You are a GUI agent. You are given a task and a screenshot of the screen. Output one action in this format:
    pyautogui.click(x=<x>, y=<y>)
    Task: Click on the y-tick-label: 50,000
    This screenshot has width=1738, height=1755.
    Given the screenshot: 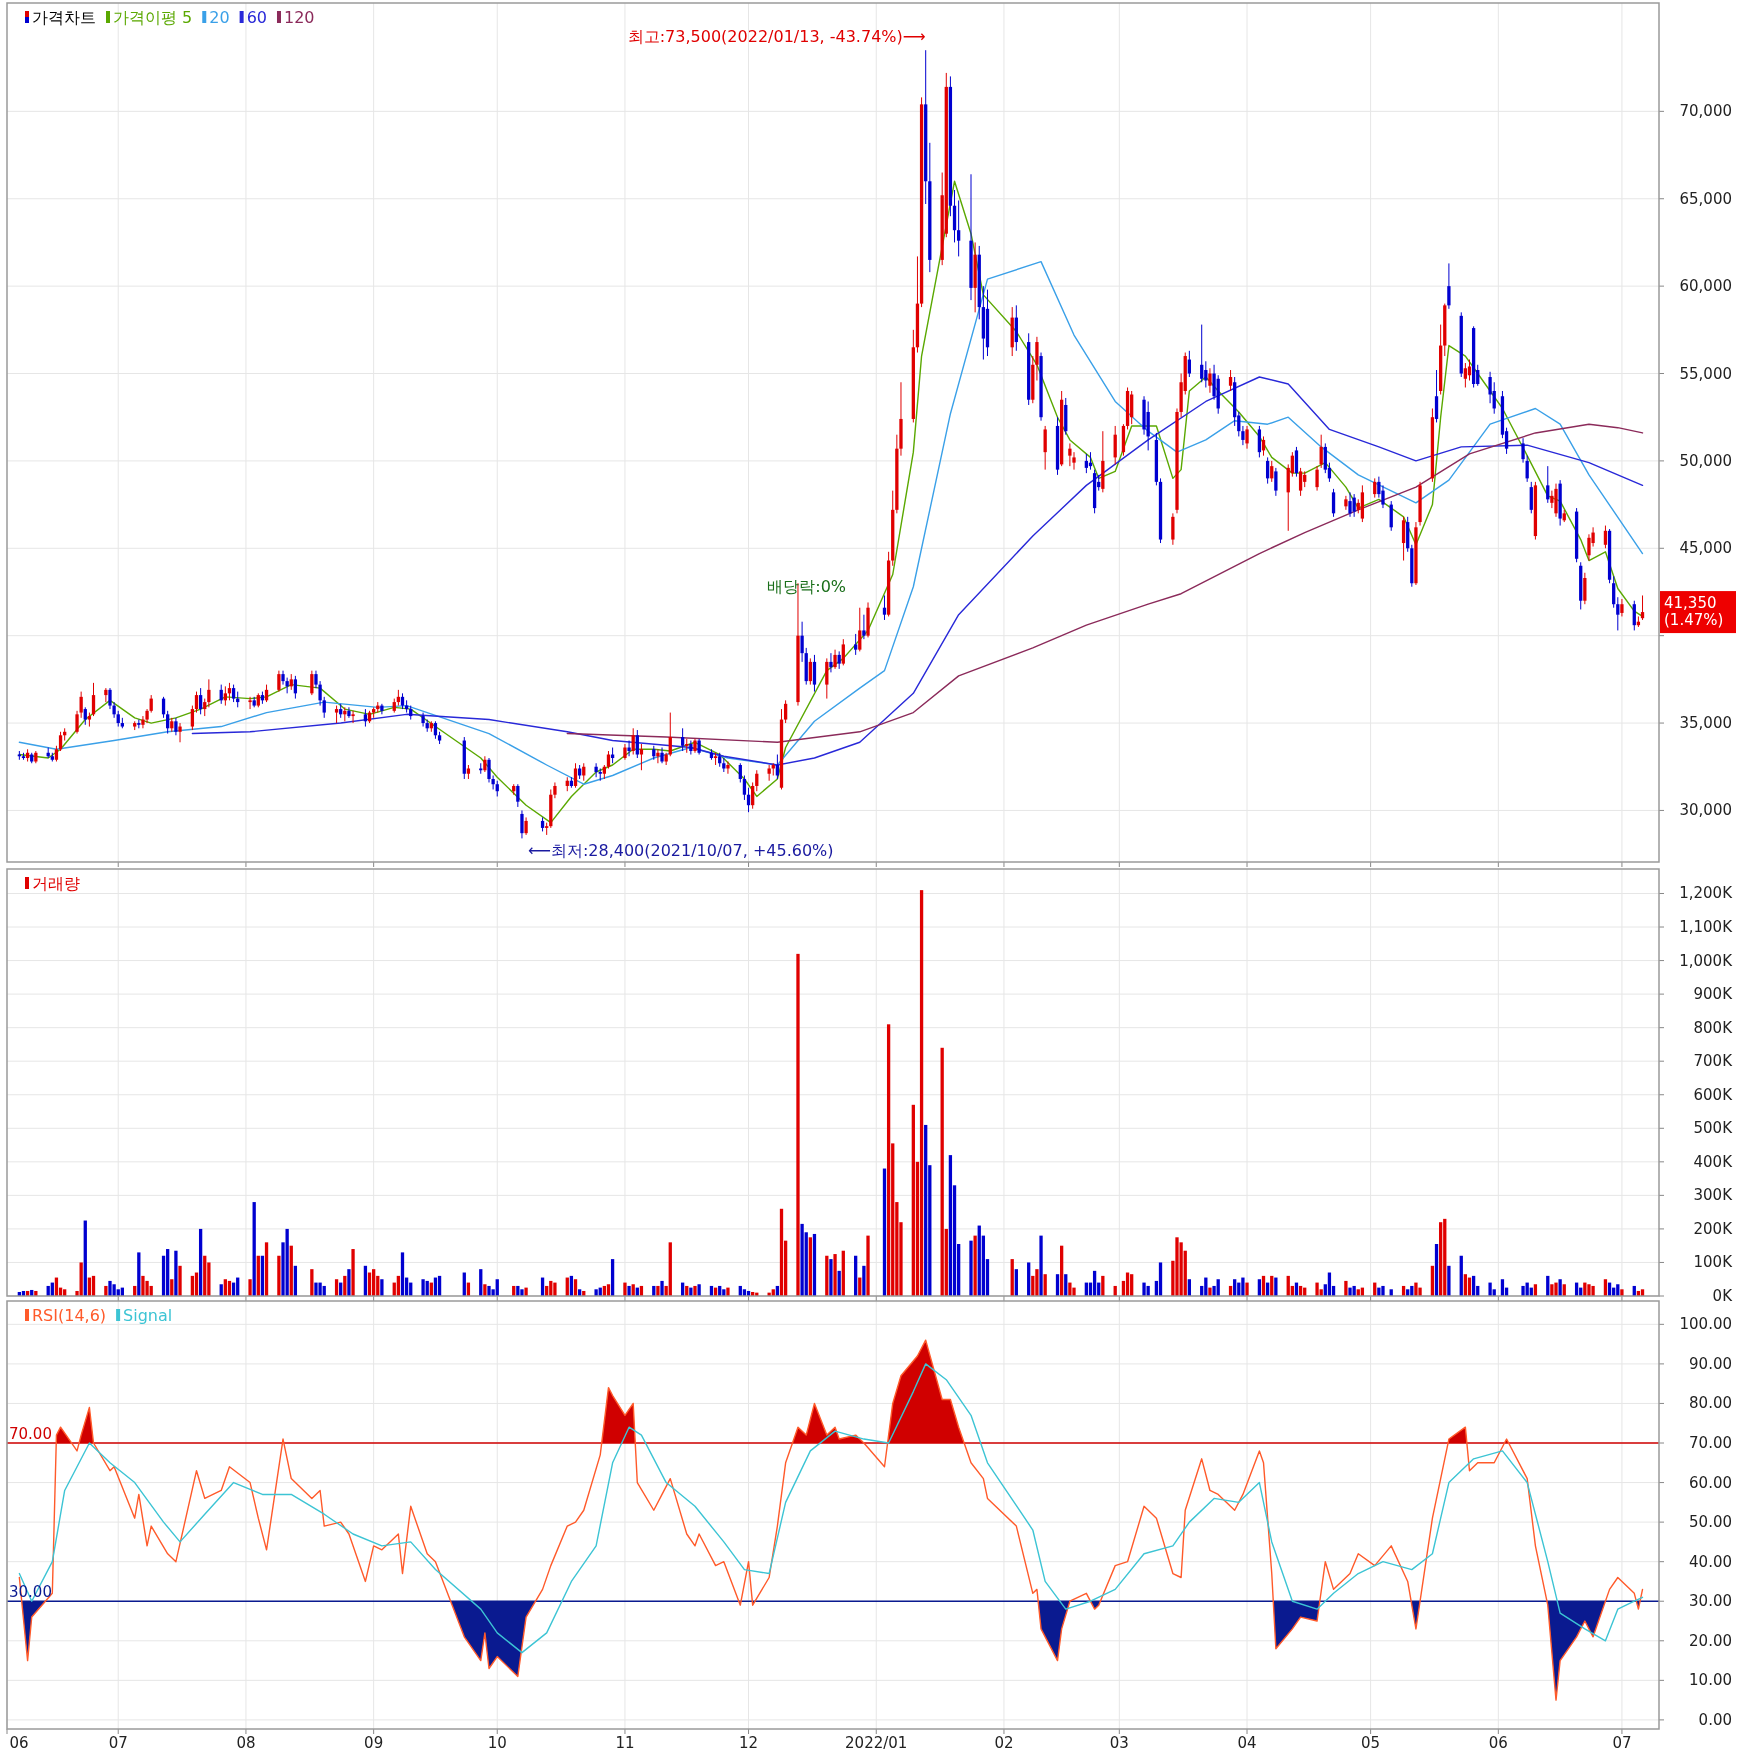 What is the action you would take?
    pyautogui.click(x=1705, y=460)
    